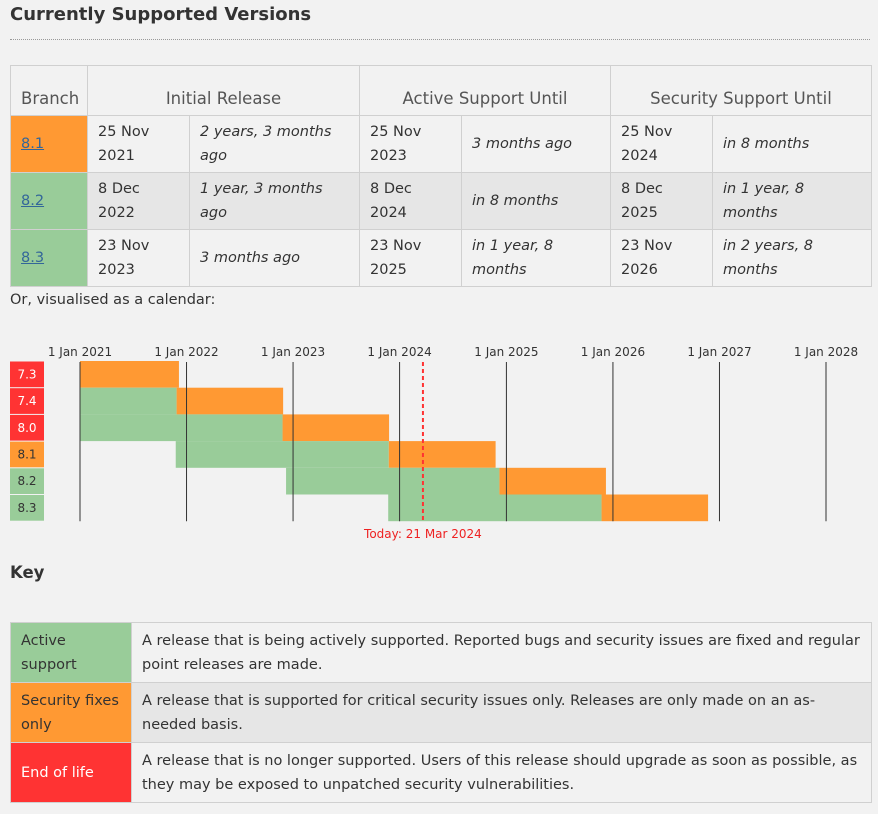 This screenshot has height=814, width=878. Describe the element at coordinates (71, 772) in the screenshot. I see `key-label: End of life` at that location.